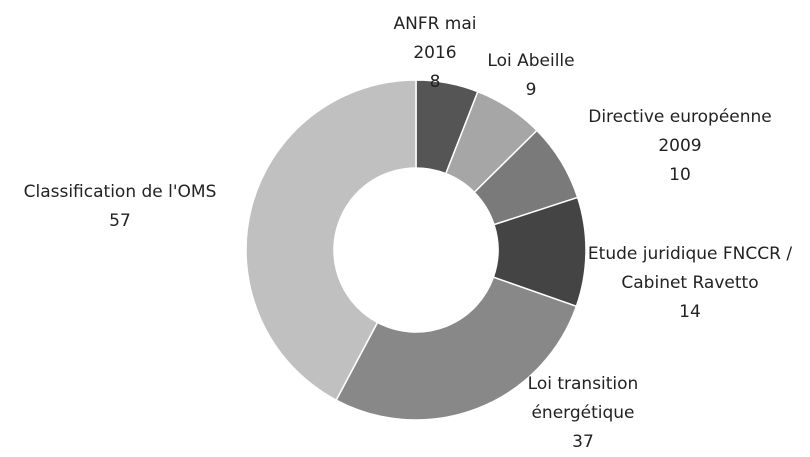 This screenshot has height=457, width=810. What do you see at coordinates (680, 131) in the screenshot?
I see `category-name: Directive européenne 2009` at bounding box center [680, 131].